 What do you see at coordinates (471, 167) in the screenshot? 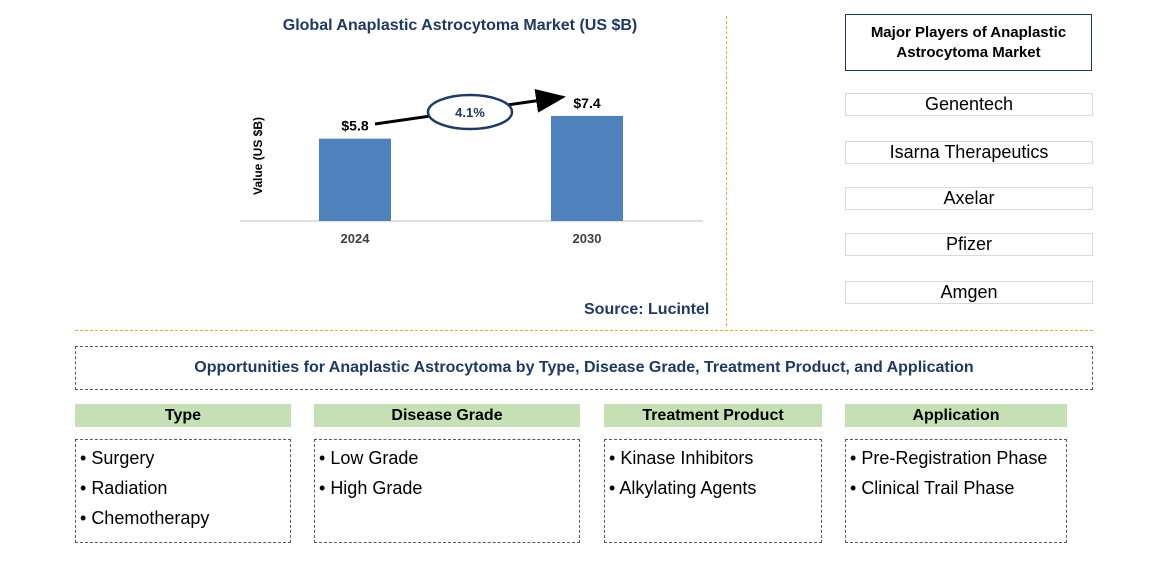
I see `bar-chart: Value (US $B) $5.8 2024 $7.4 2030 4.1%` at bounding box center [471, 167].